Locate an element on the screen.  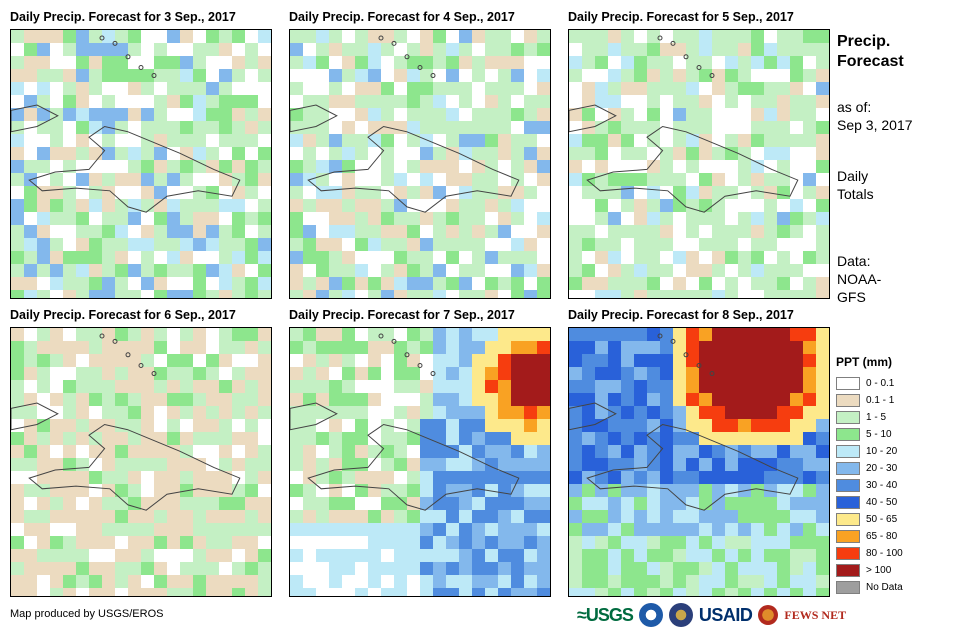
legend-item: 40 - 50 is located at coordinates (901, 502).